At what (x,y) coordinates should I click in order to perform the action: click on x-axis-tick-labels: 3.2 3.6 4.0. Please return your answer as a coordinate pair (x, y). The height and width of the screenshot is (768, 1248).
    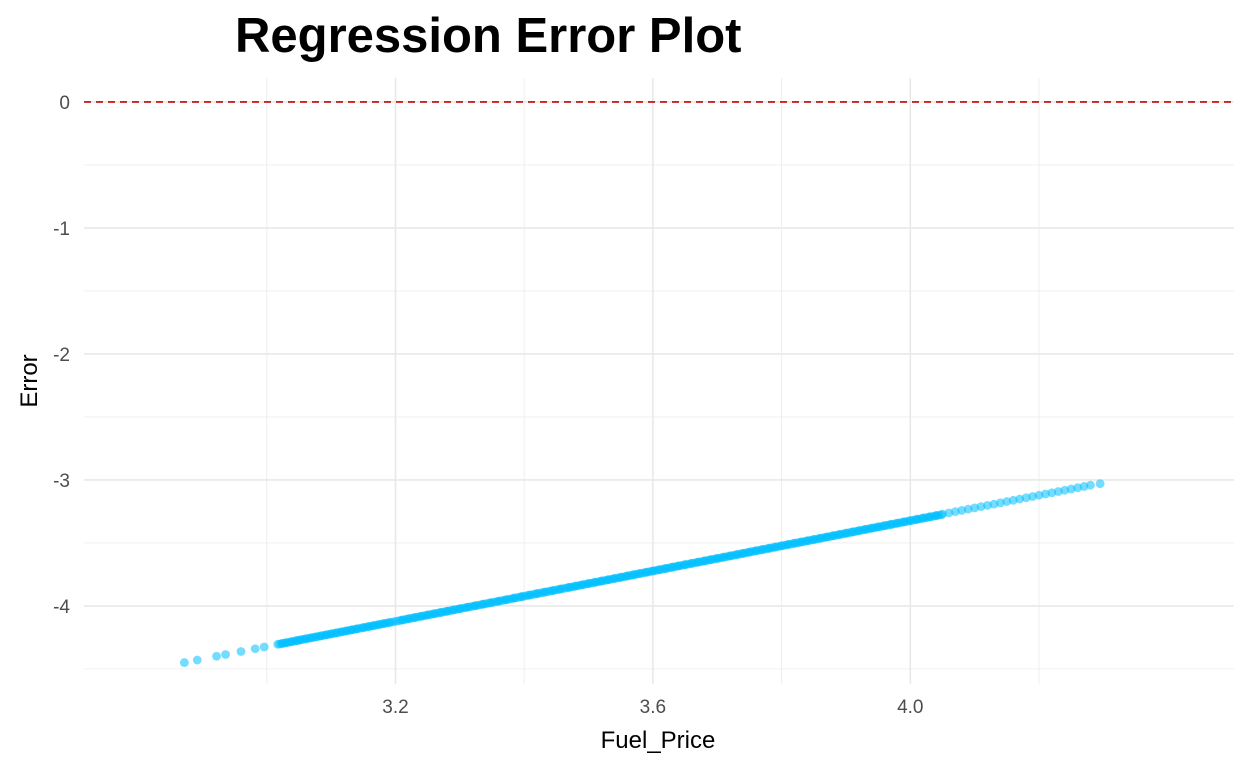
    Looking at the image, I should click on (652, 707).